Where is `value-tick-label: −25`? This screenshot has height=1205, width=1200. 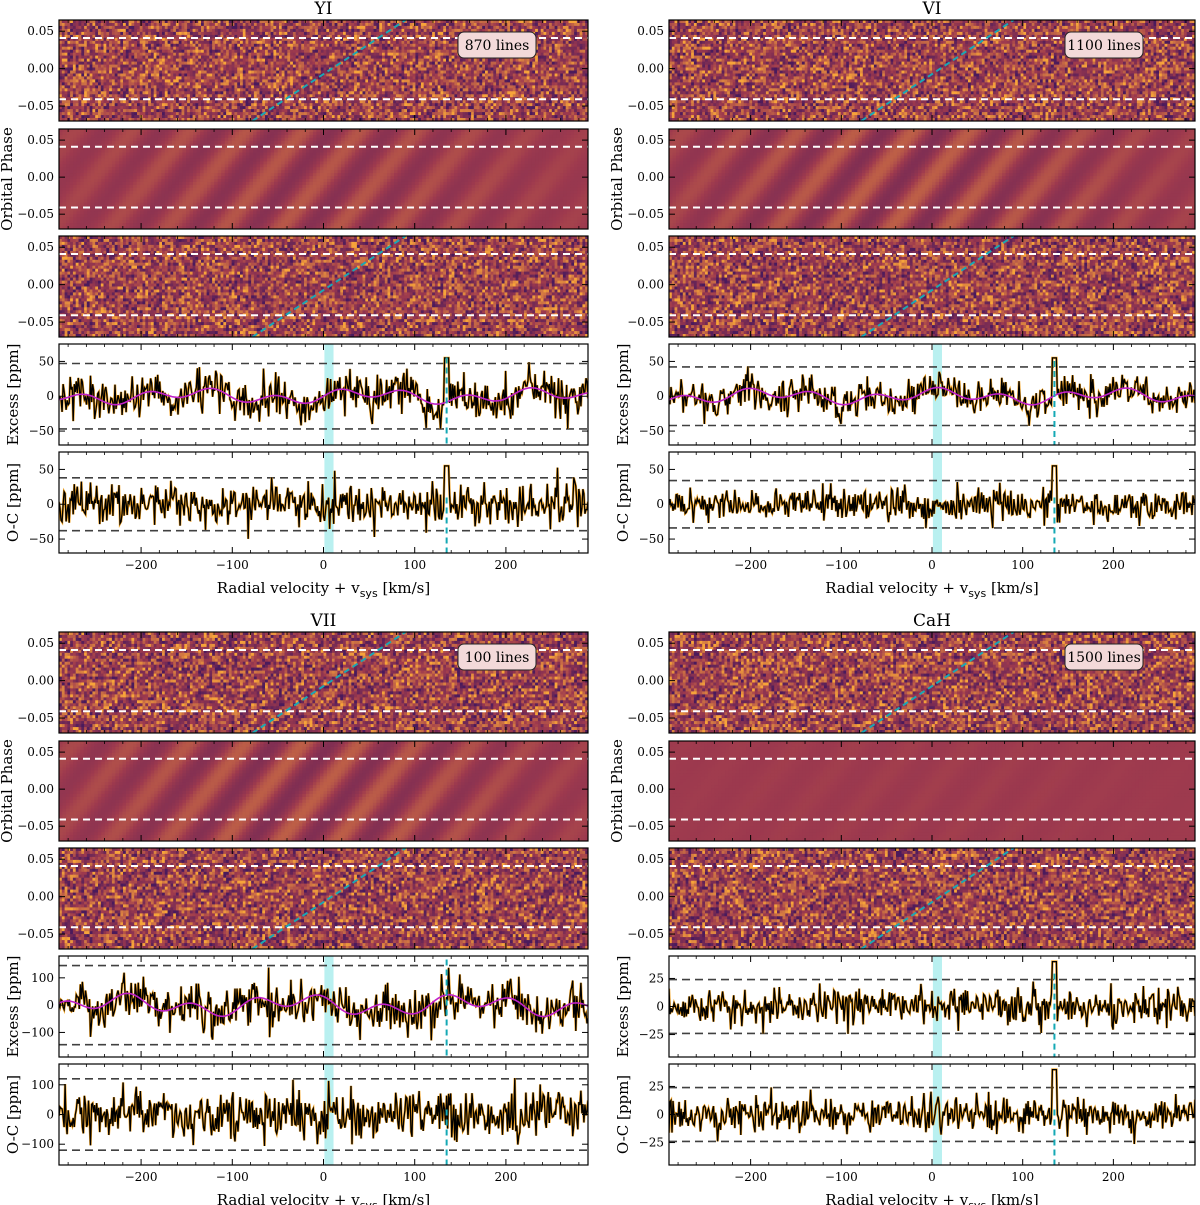
value-tick-label: −25 is located at coordinates (651, 1143).